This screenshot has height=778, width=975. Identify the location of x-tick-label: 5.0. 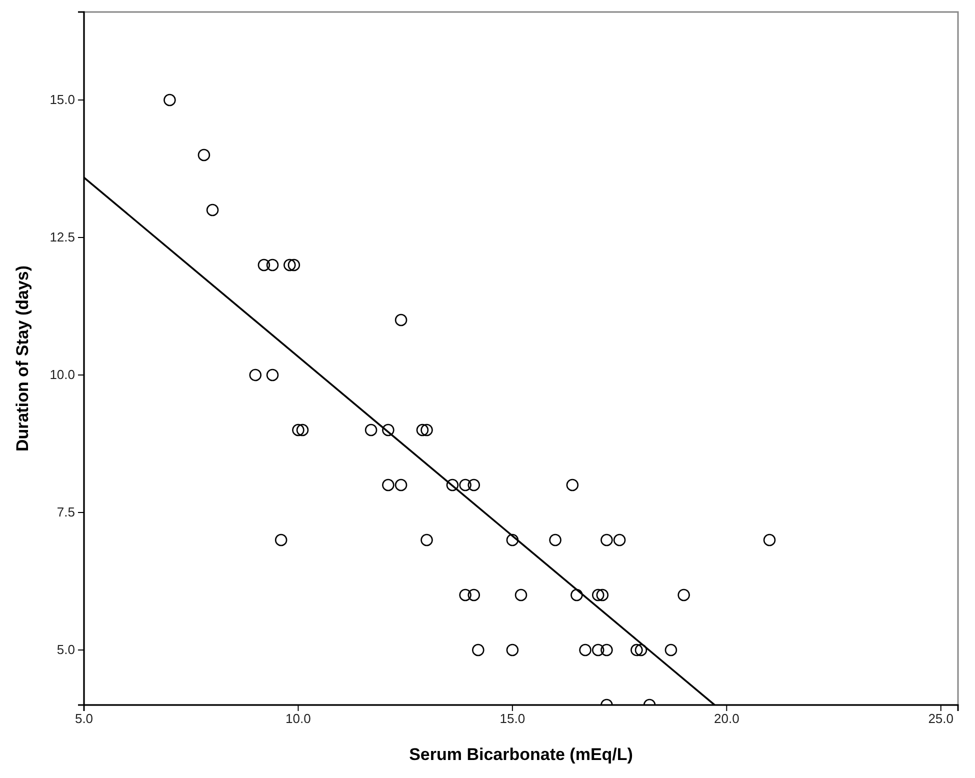
(84, 718).